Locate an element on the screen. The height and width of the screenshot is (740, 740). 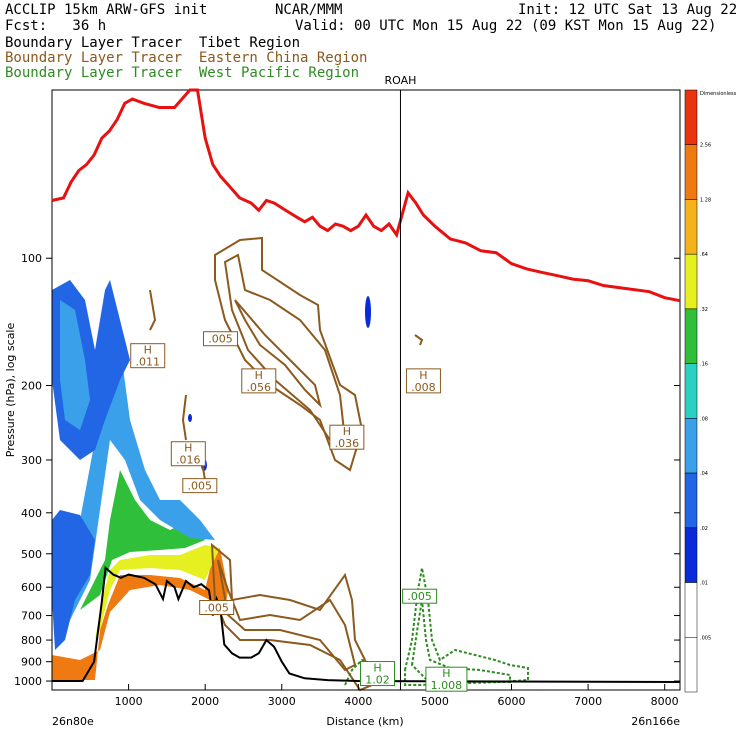
x-tick-label: 3000 is located at coordinates (282, 701).